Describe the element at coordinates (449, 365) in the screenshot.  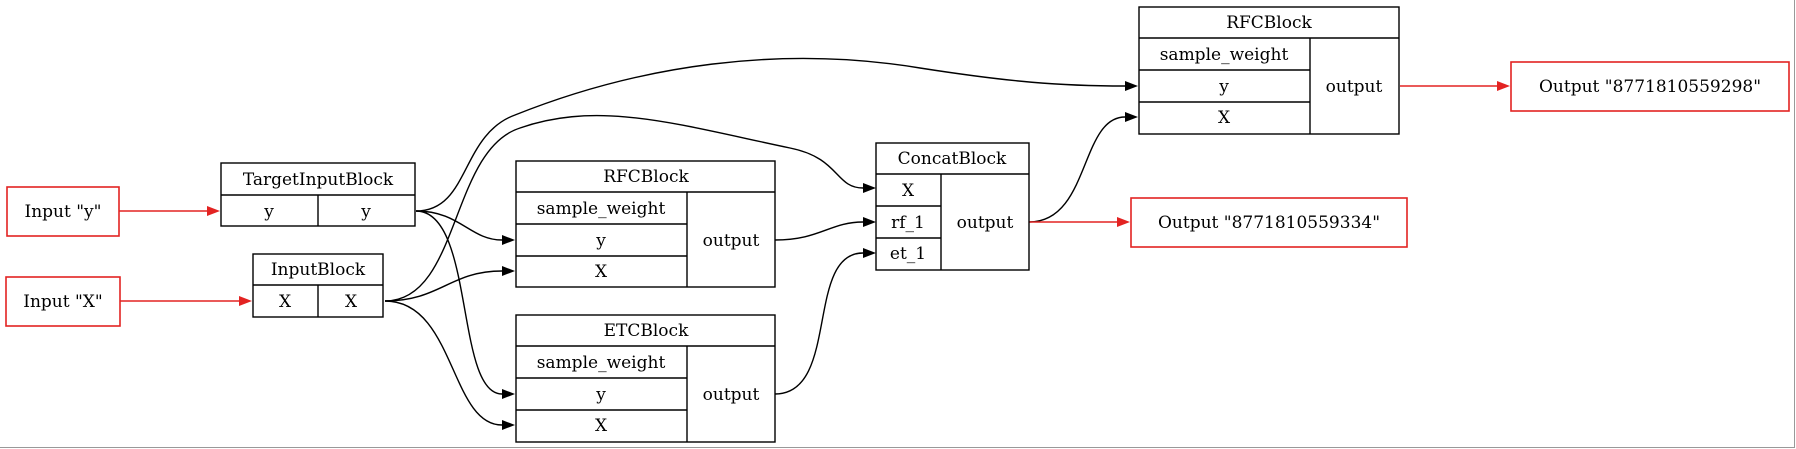
I see `edge-input-x-to-etc-x` at that location.